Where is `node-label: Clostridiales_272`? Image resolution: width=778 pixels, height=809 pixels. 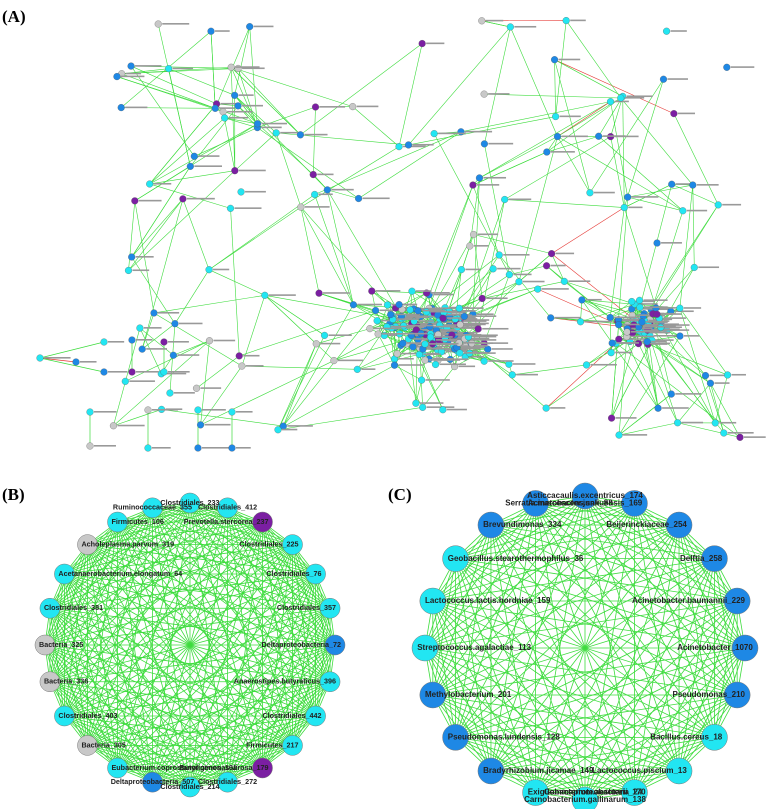 node-label: Clostridiales_272 is located at coordinates (227, 781).